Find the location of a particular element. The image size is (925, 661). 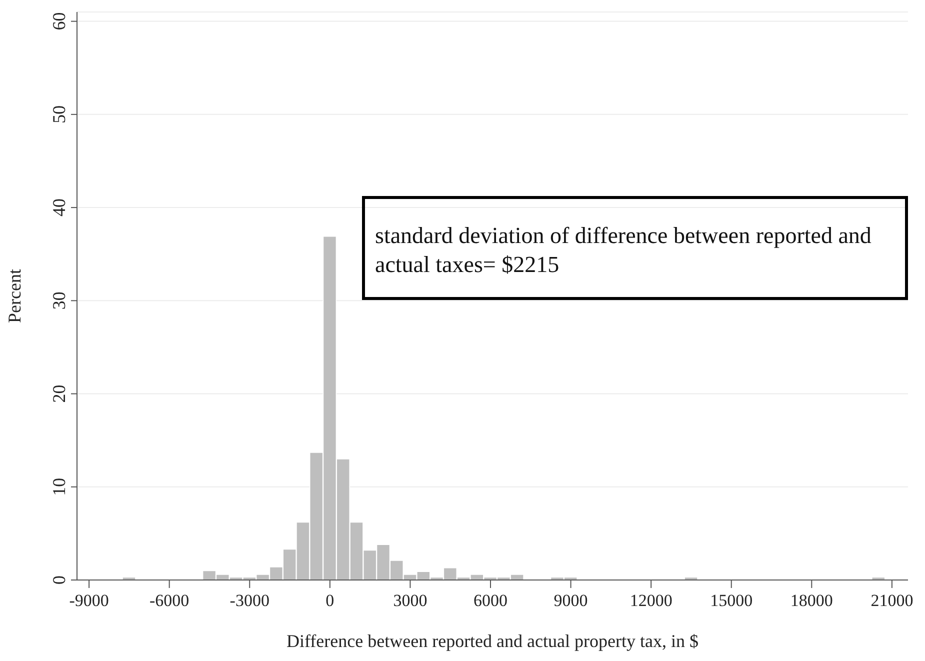

x-tick-label: 18000 is located at coordinates (811, 600).